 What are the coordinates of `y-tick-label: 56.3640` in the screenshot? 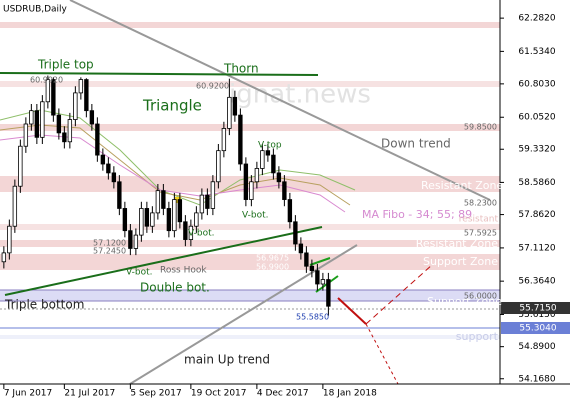 It's located at (536, 282).